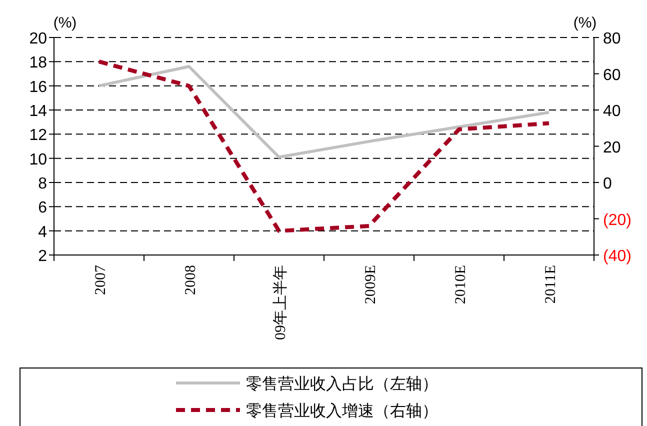  What do you see at coordinates (617, 220) in the screenshot?
I see `y2-tick-label: (20)` at bounding box center [617, 220].